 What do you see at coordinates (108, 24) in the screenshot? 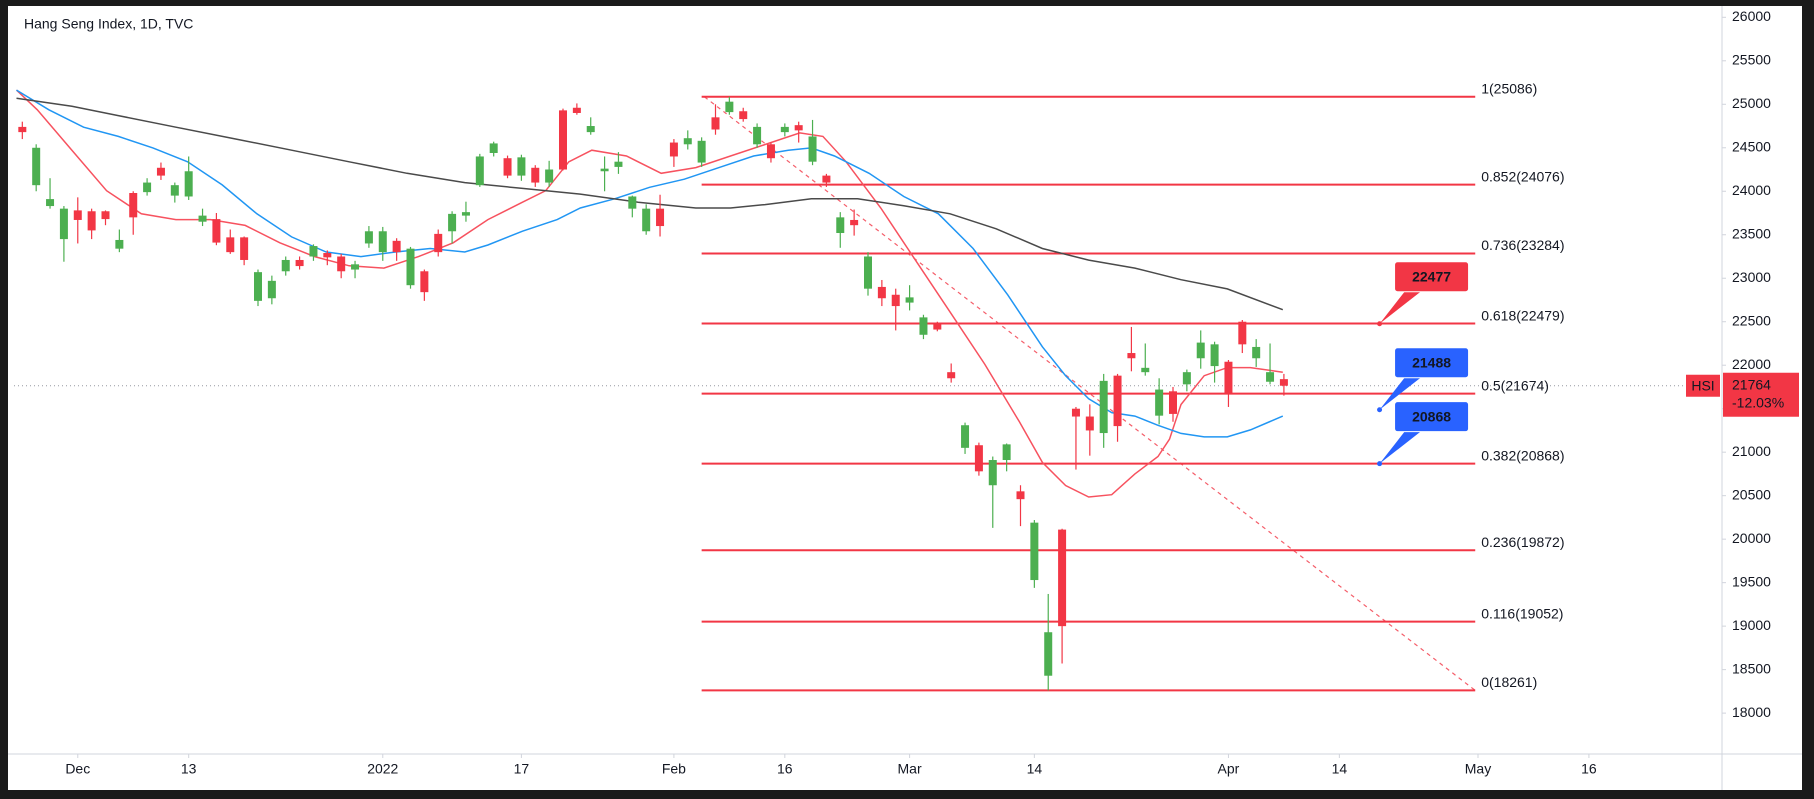
I see `chart-title: Hang Seng Index, 1D, TVC` at bounding box center [108, 24].